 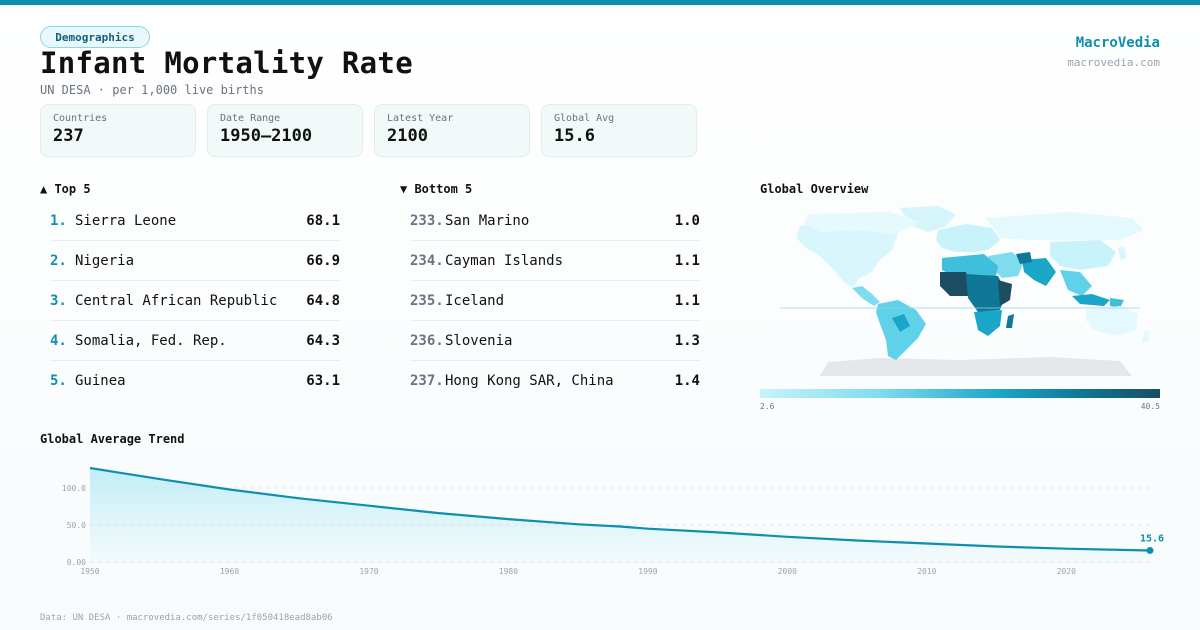 I want to click on list-item: 3. Central African Republic 64.8, so click(x=195, y=301).